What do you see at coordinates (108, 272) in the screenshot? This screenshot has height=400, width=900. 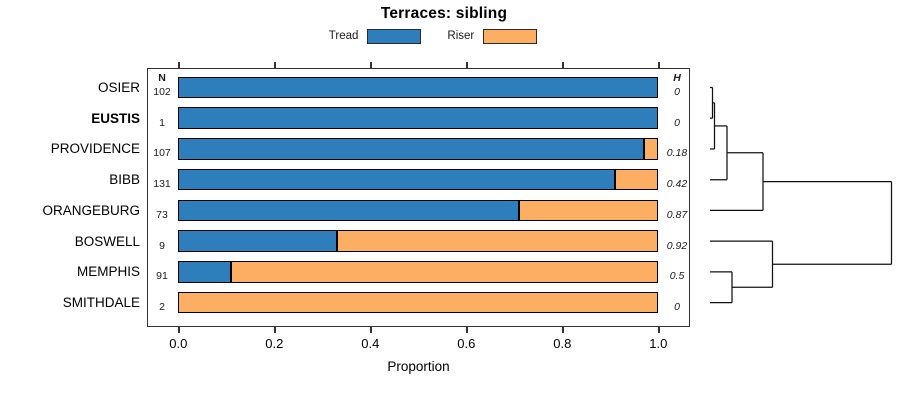 I see `row-label: MEMPHIS` at bounding box center [108, 272].